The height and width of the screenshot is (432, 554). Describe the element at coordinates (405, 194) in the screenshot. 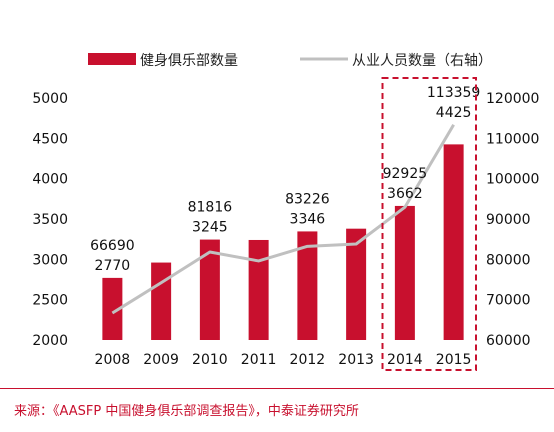

I see `bar-label-2014: 3662` at that location.